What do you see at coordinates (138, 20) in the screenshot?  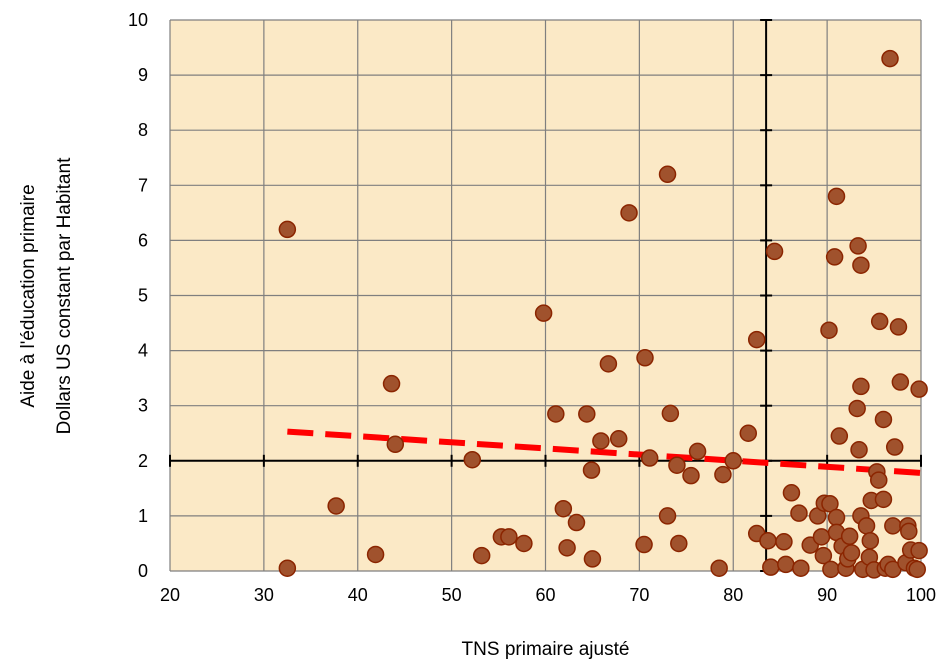 I see `y-tick-label: 10` at bounding box center [138, 20].